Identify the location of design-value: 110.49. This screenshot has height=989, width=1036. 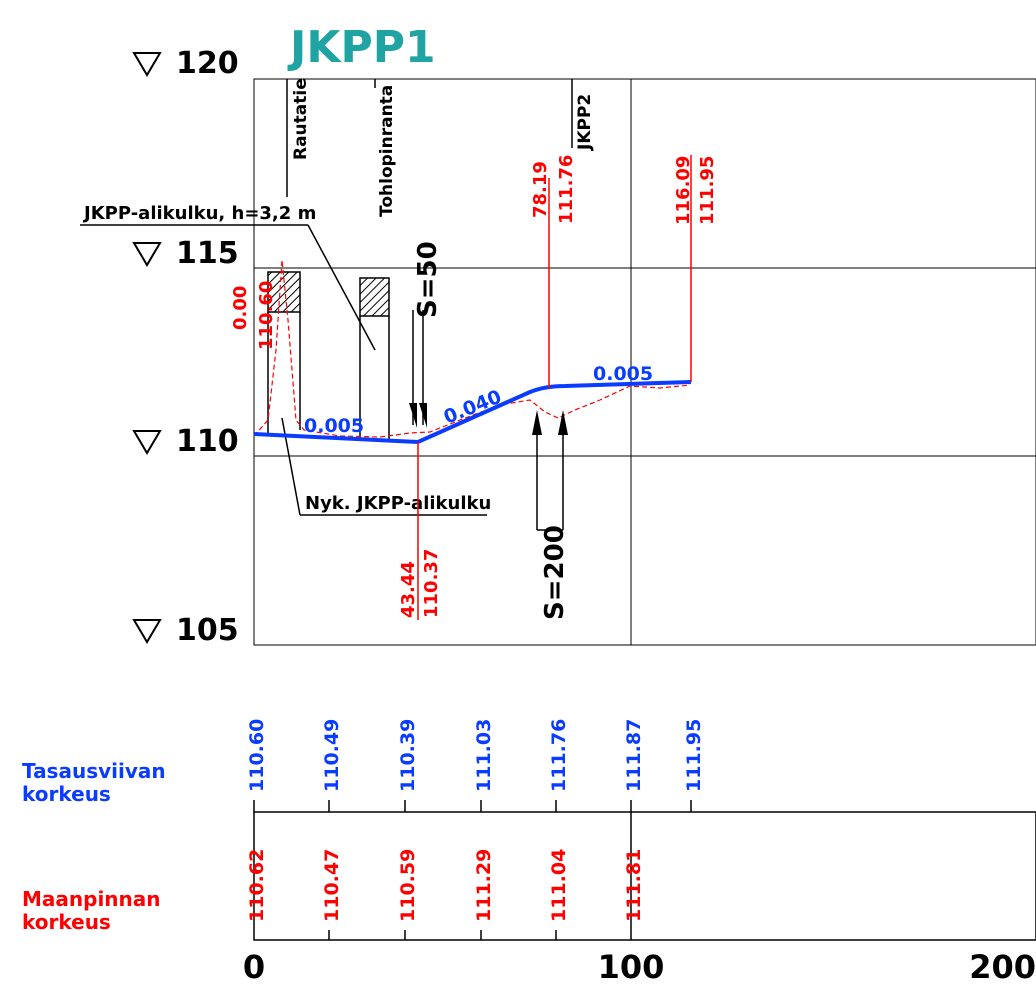
(332, 755).